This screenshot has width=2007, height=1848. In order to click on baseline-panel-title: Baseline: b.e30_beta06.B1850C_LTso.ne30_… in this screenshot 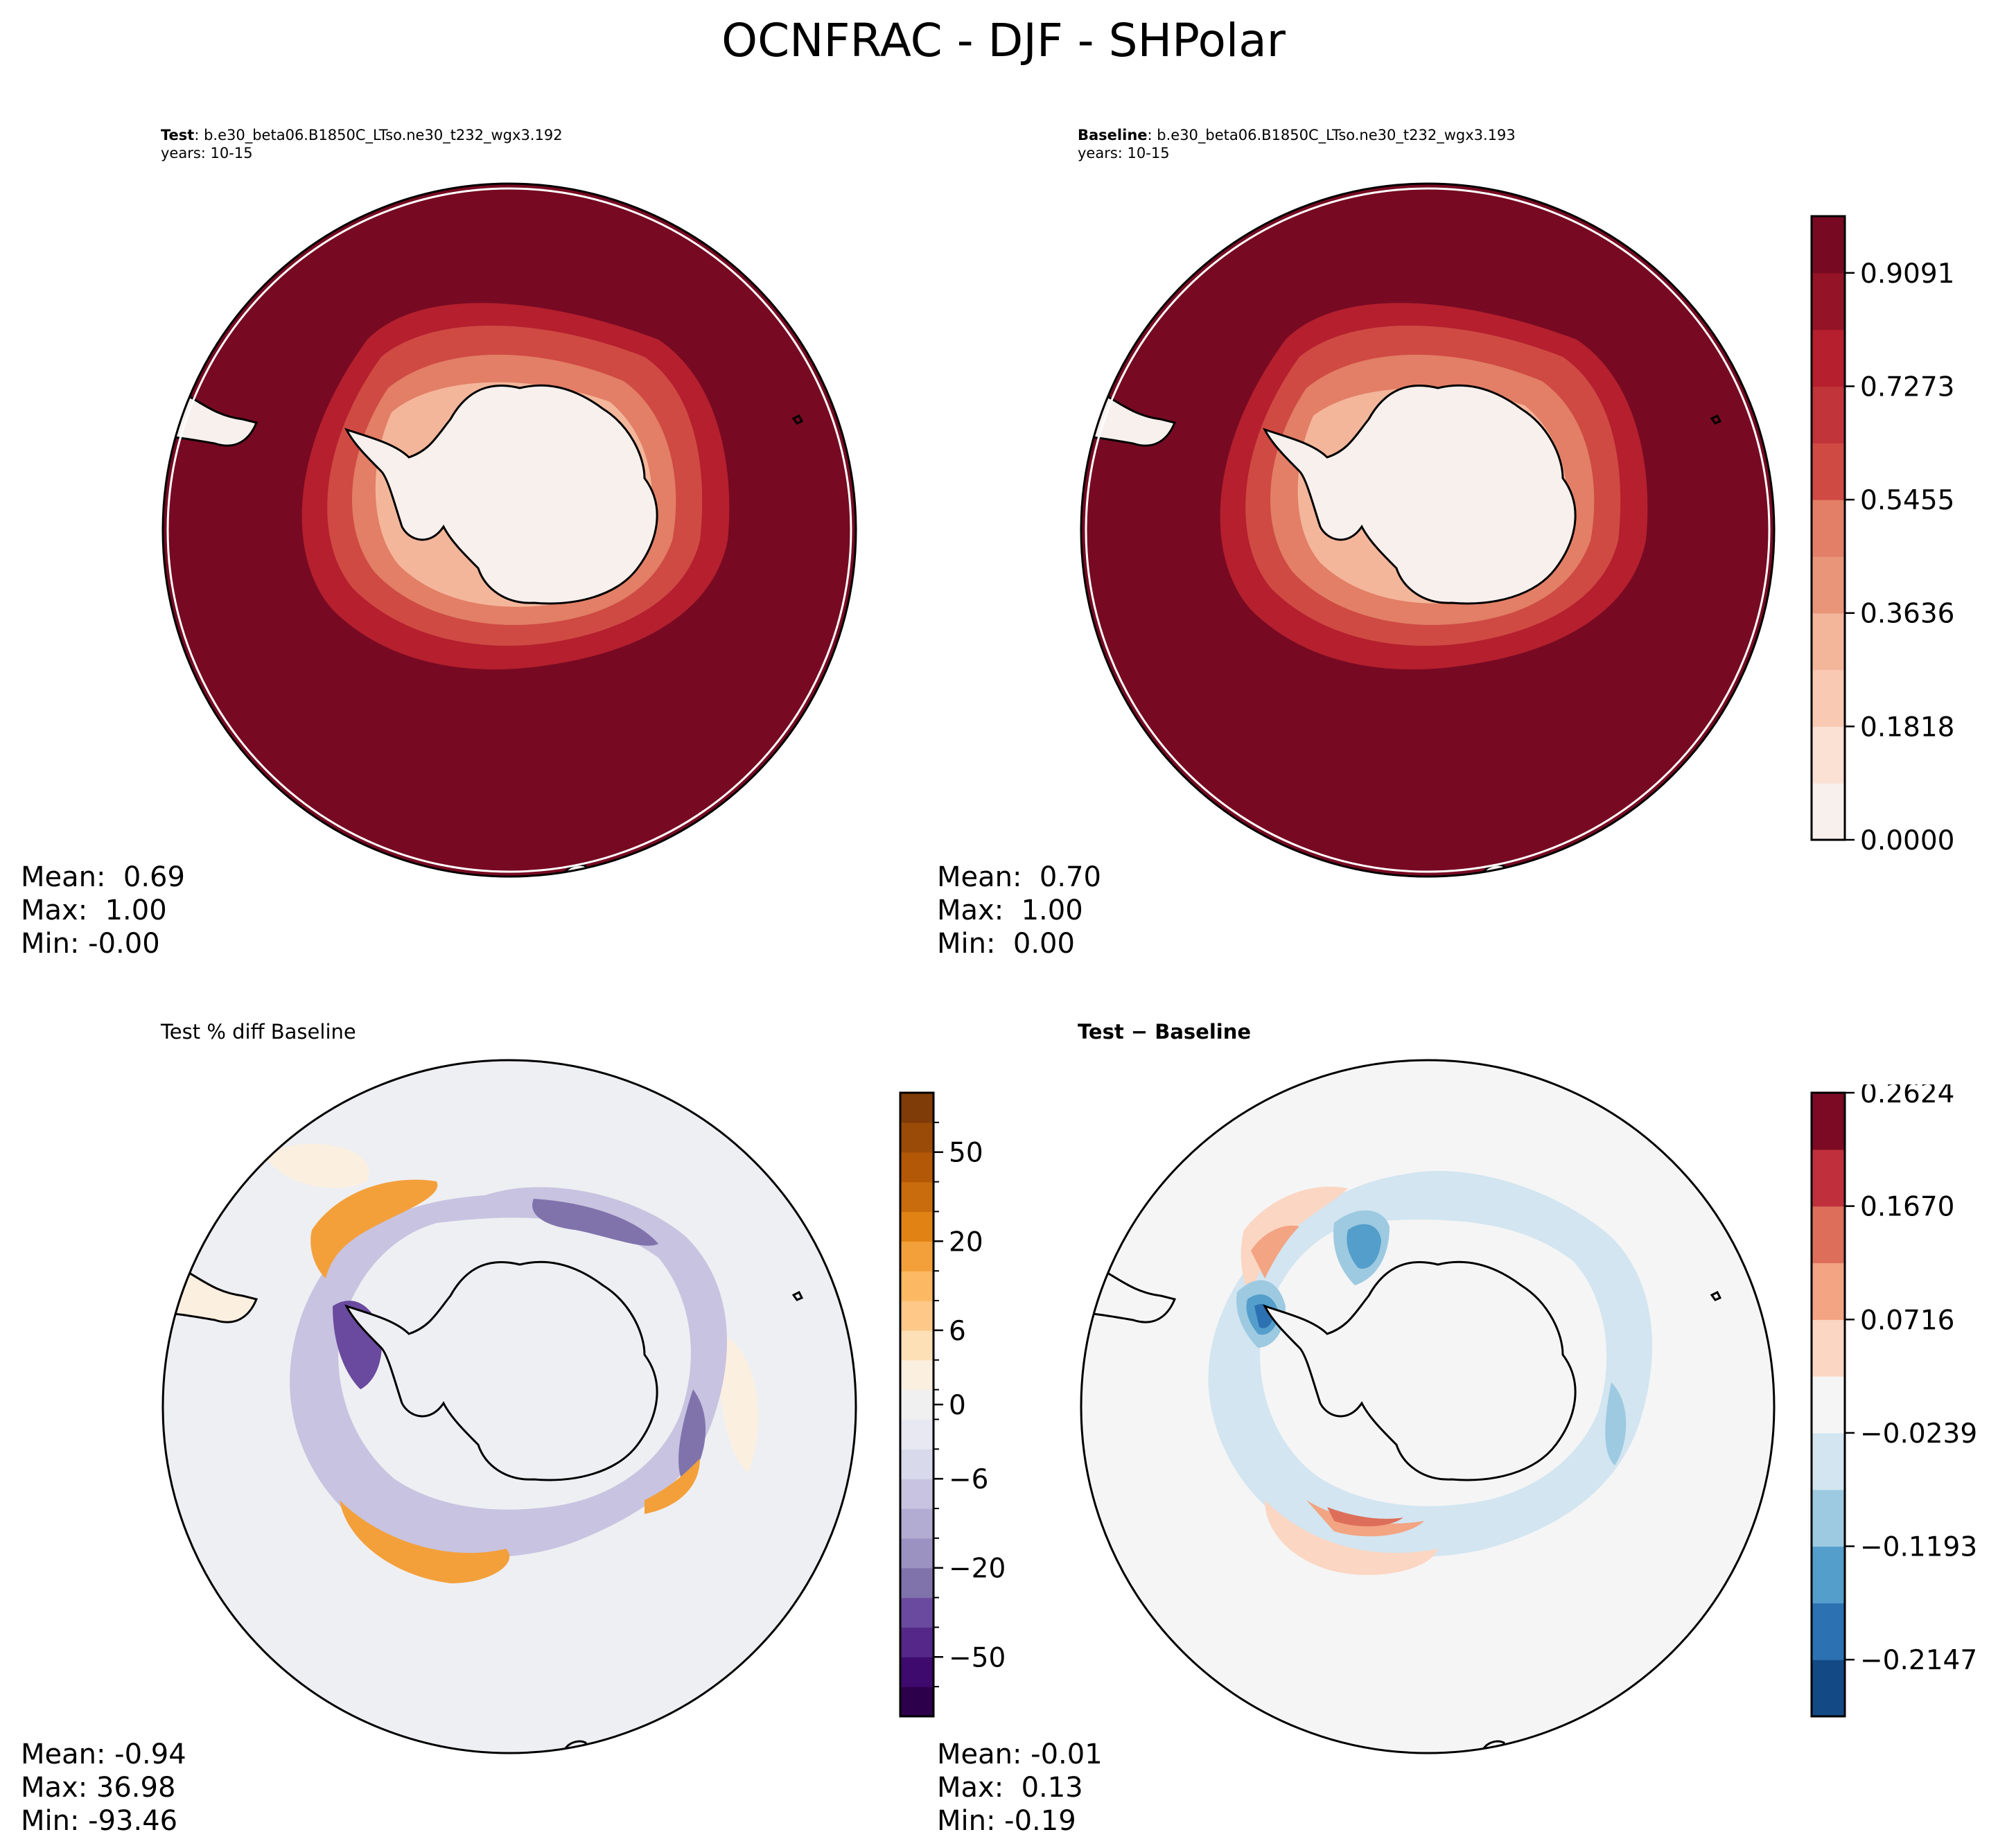, I will do `click(1297, 144)`.